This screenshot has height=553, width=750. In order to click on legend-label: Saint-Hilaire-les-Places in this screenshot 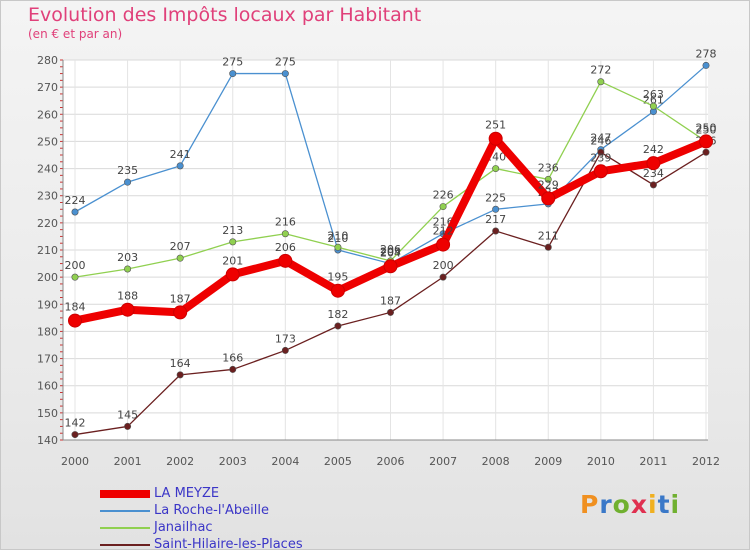, I will do `click(228, 544)`.